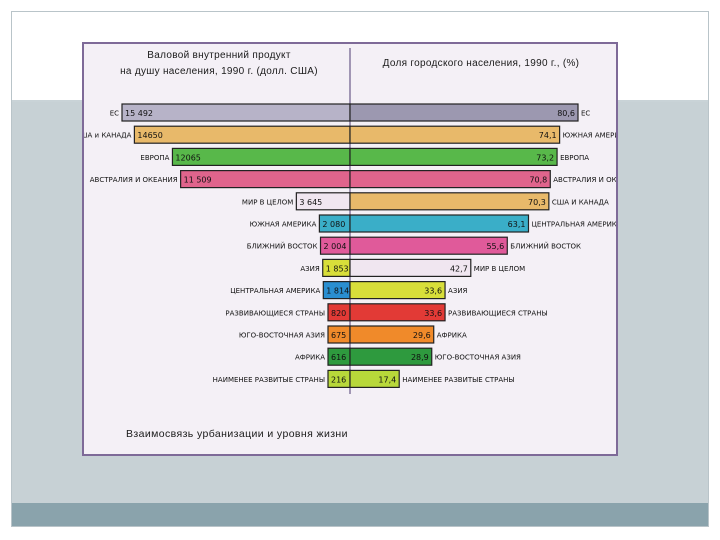 Image resolution: width=720 pixels, height=540 pixels. Describe the element at coordinates (337, 291) in the screenshot. I see `left-value-label: 1 814` at that location.